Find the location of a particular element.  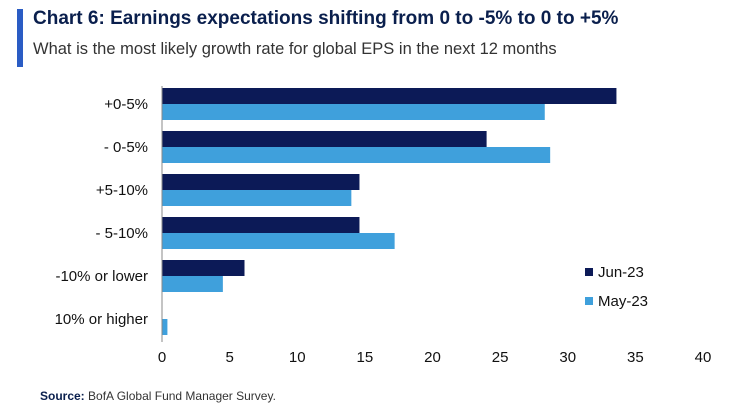

legend-label-may: May-23 is located at coordinates (623, 301).